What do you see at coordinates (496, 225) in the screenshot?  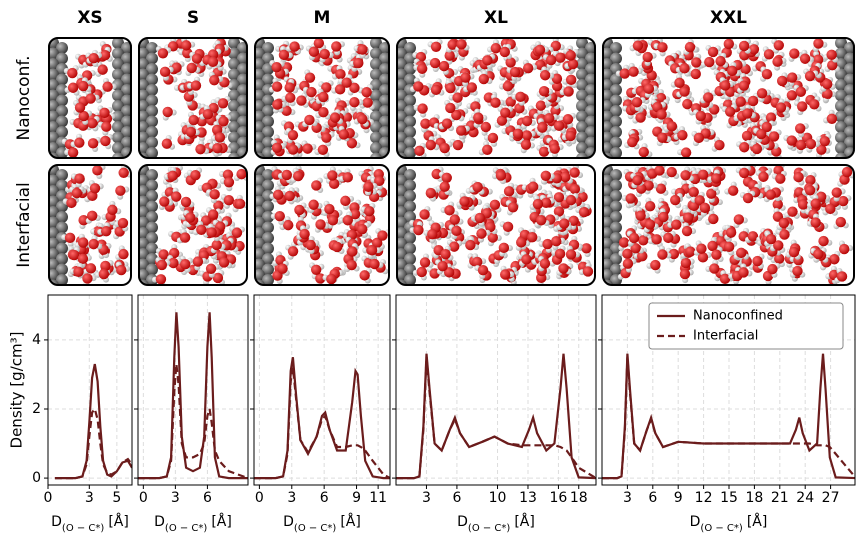 I see `scene-frame` at bounding box center [496, 225].